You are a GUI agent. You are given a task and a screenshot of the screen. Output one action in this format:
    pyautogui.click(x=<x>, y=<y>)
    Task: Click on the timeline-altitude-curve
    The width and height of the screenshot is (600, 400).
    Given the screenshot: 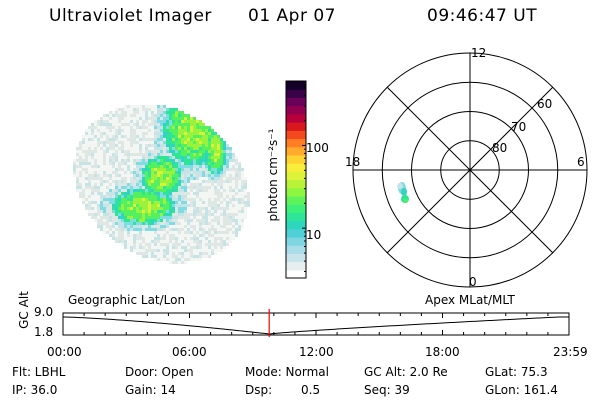 What is the action you would take?
    pyautogui.click(x=315, y=325)
    